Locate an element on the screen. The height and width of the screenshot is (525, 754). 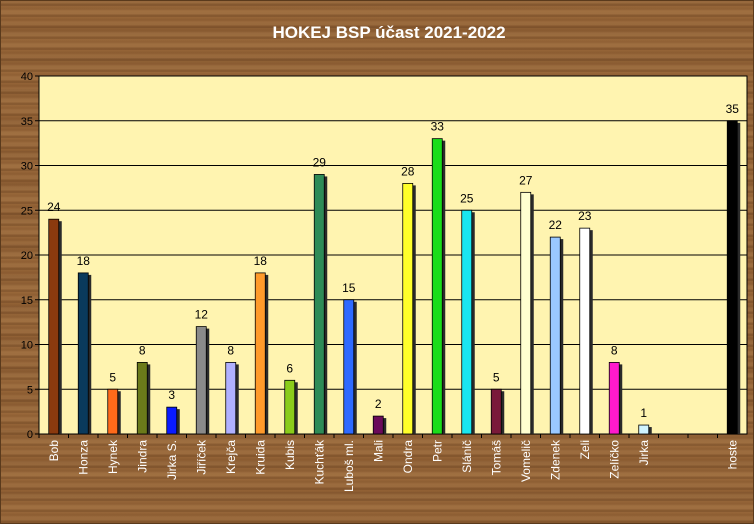
data-label: 15 is located at coordinates (349, 288).